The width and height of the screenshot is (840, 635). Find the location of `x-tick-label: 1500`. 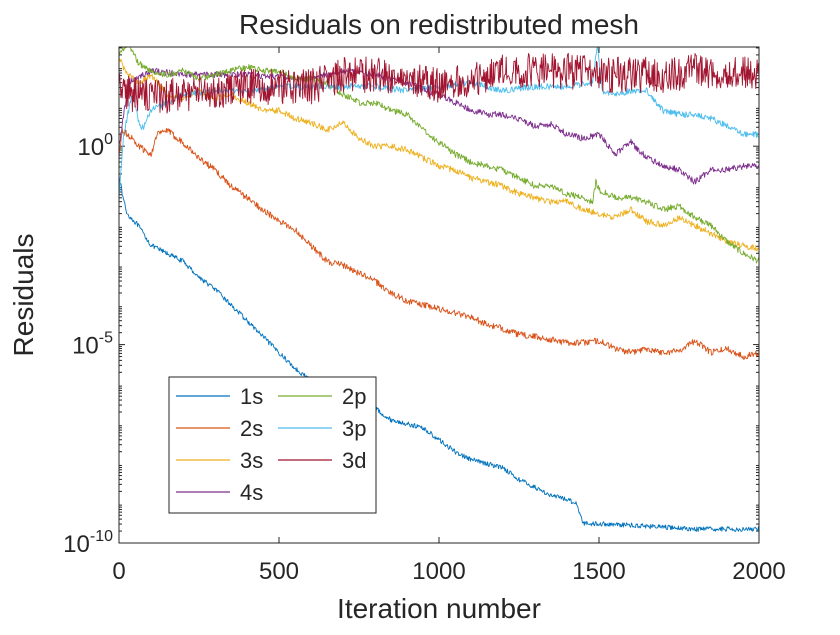

x-tick-label: 1500 is located at coordinates (598, 571).